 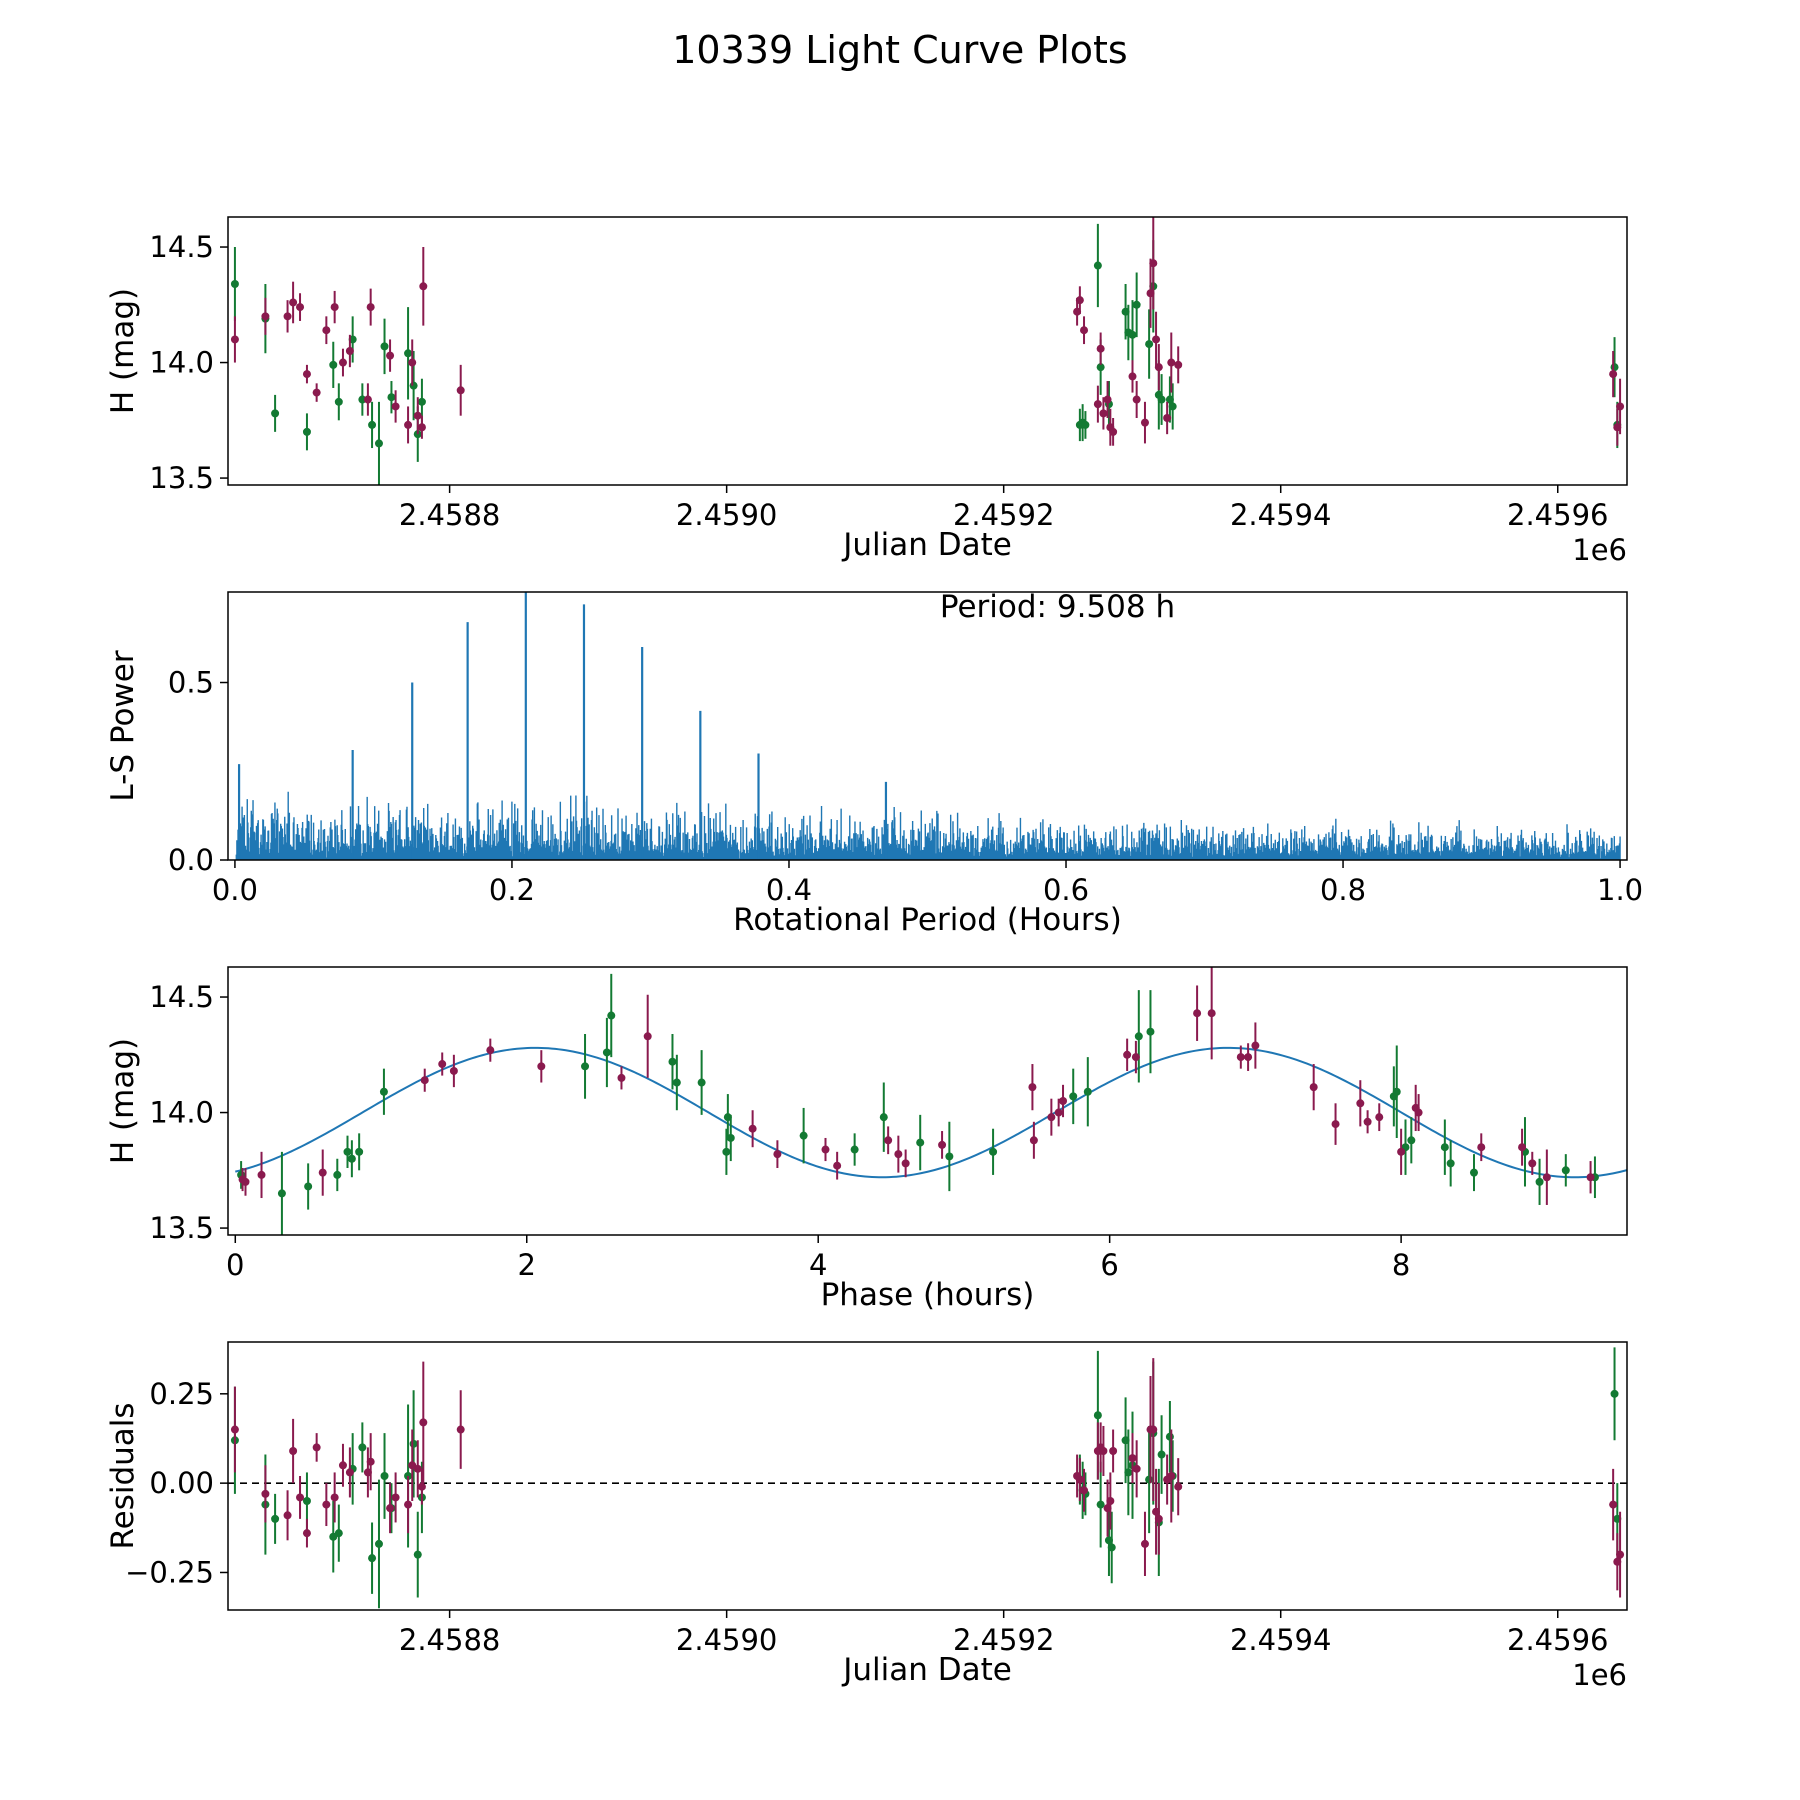 What do you see at coordinates (927, 920) in the screenshot?
I see `periodogram-xlabel: Rotational Period (Hours)` at bounding box center [927, 920].